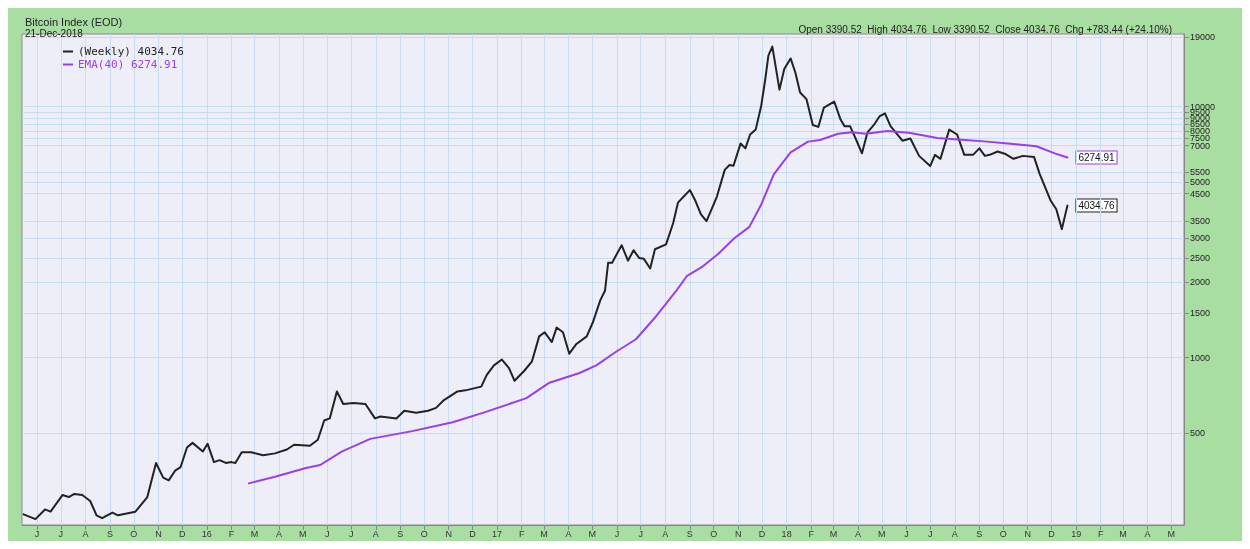 This screenshot has width=1250, height=549. Describe the element at coordinates (1200, 182) in the screenshot. I see `y-tick-label: 5000` at that location.